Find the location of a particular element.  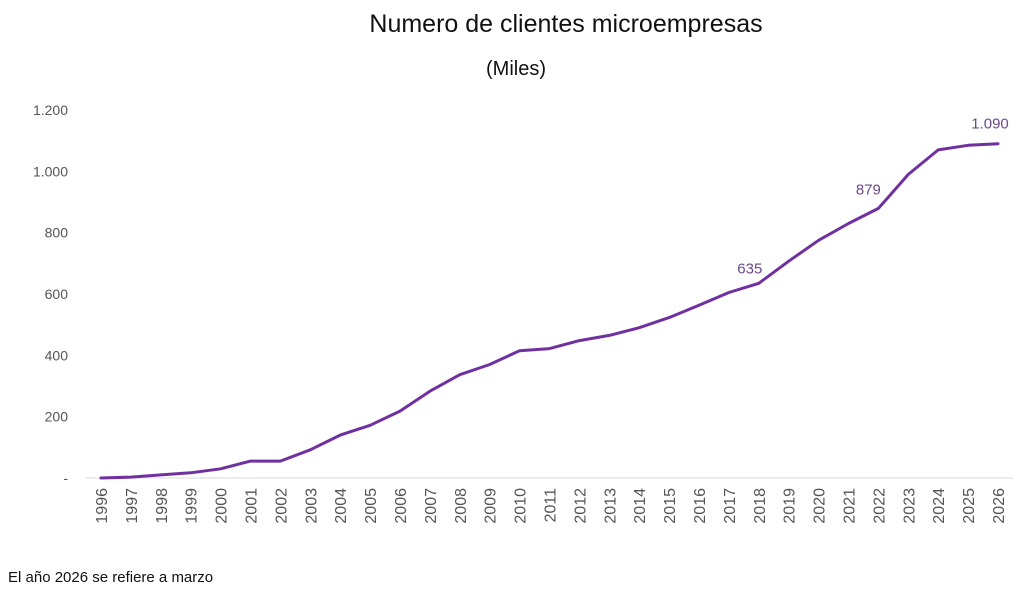

y-tick-label: 400 is located at coordinates (57, 355).